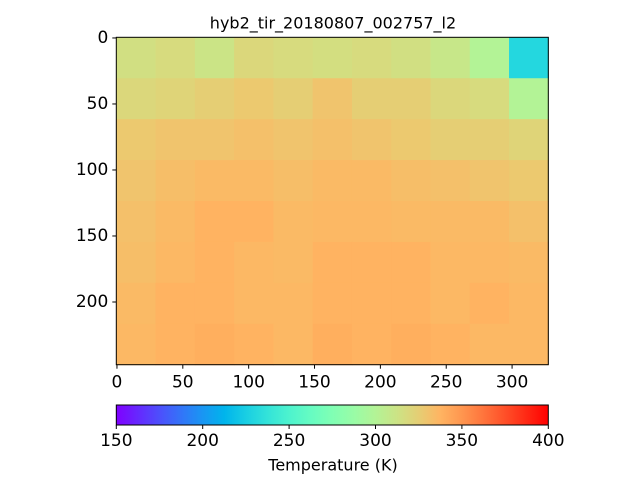  I want to click on x-tick-label: 200, so click(380, 383).